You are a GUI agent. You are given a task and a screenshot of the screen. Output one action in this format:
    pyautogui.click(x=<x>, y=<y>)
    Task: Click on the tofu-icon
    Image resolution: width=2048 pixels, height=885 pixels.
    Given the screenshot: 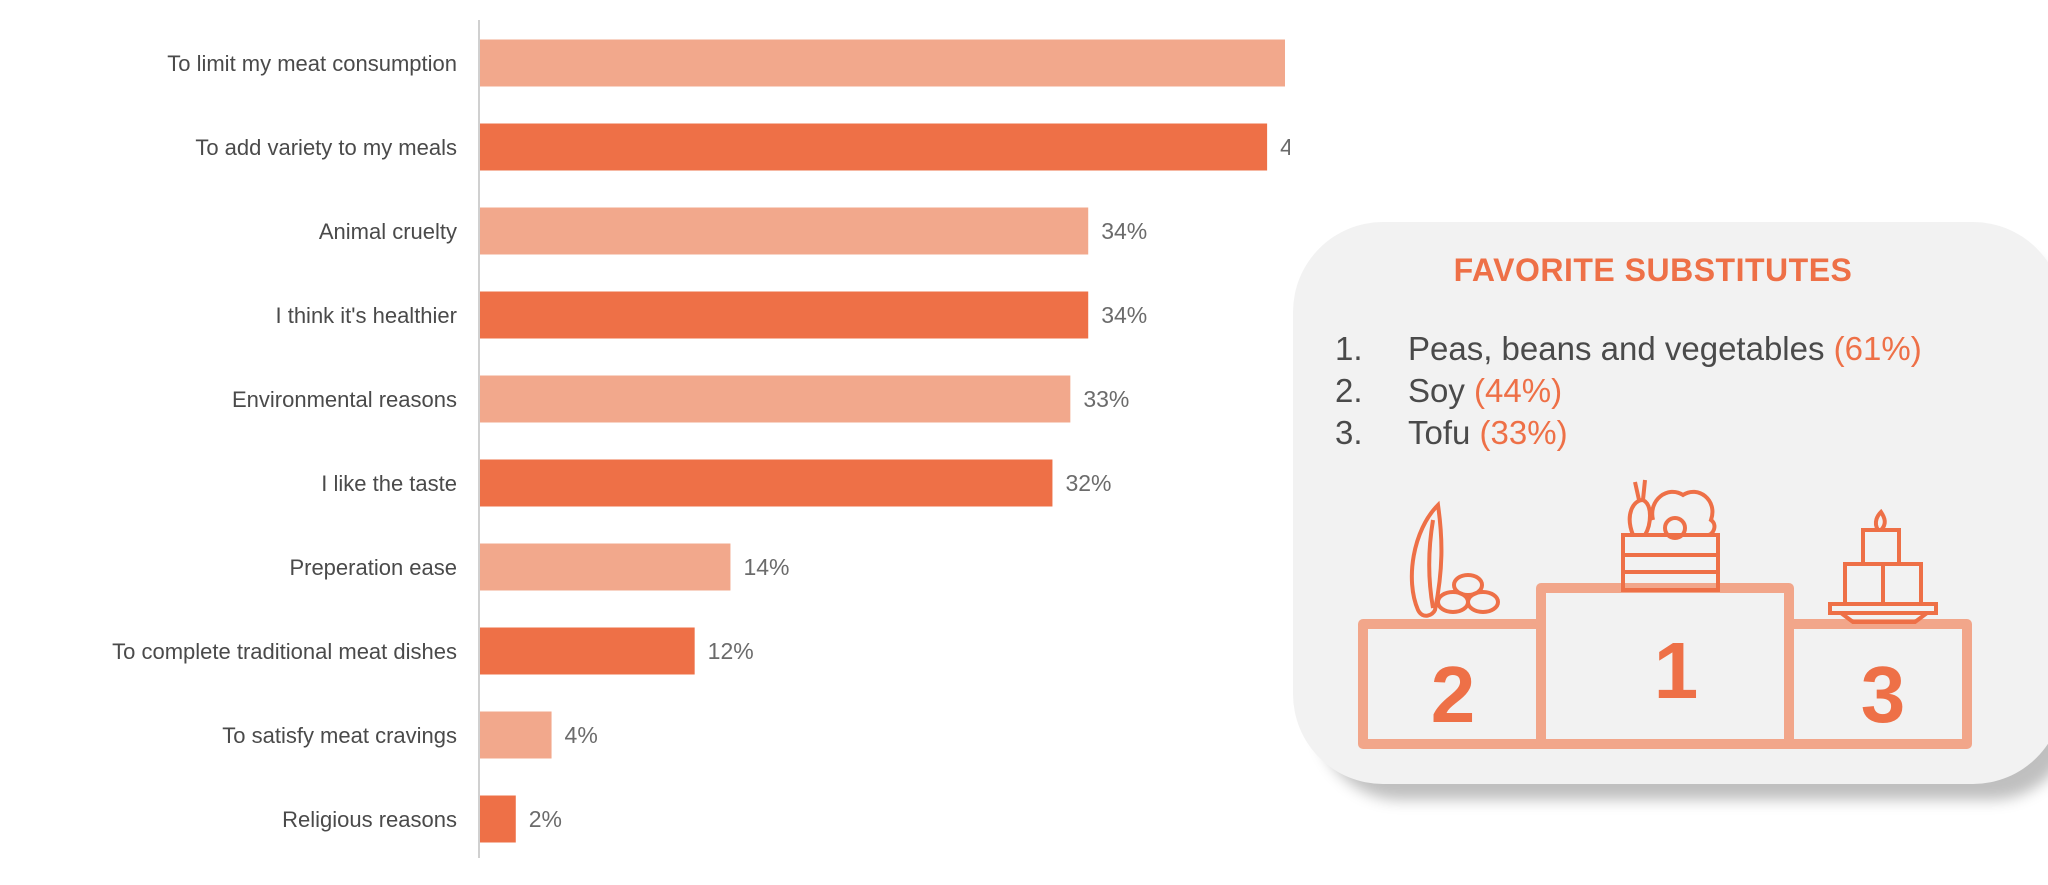 What is the action you would take?
    pyautogui.click(x=1883, y=566)
    